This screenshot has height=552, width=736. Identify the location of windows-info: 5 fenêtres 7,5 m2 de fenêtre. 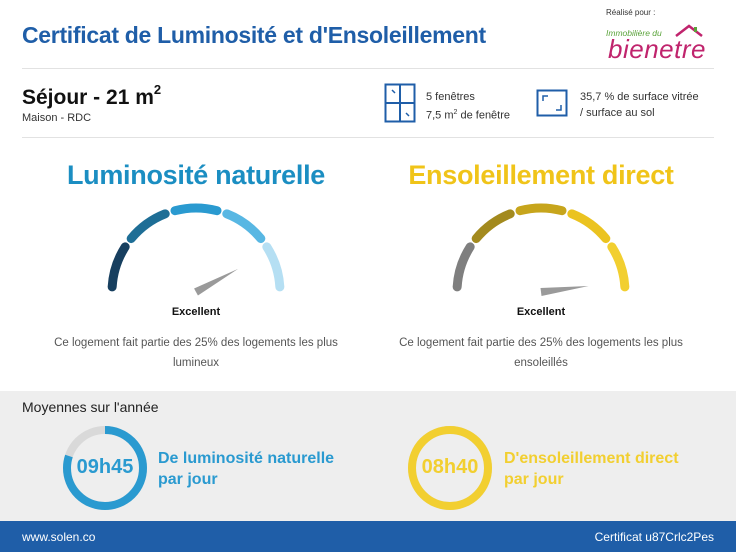
(468, 106).